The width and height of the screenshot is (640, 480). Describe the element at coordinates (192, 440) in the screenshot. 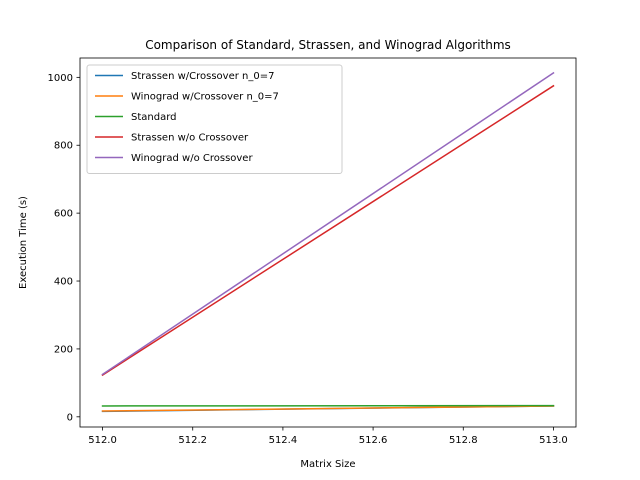

I see `x-tick-label: 512.2` at that location.